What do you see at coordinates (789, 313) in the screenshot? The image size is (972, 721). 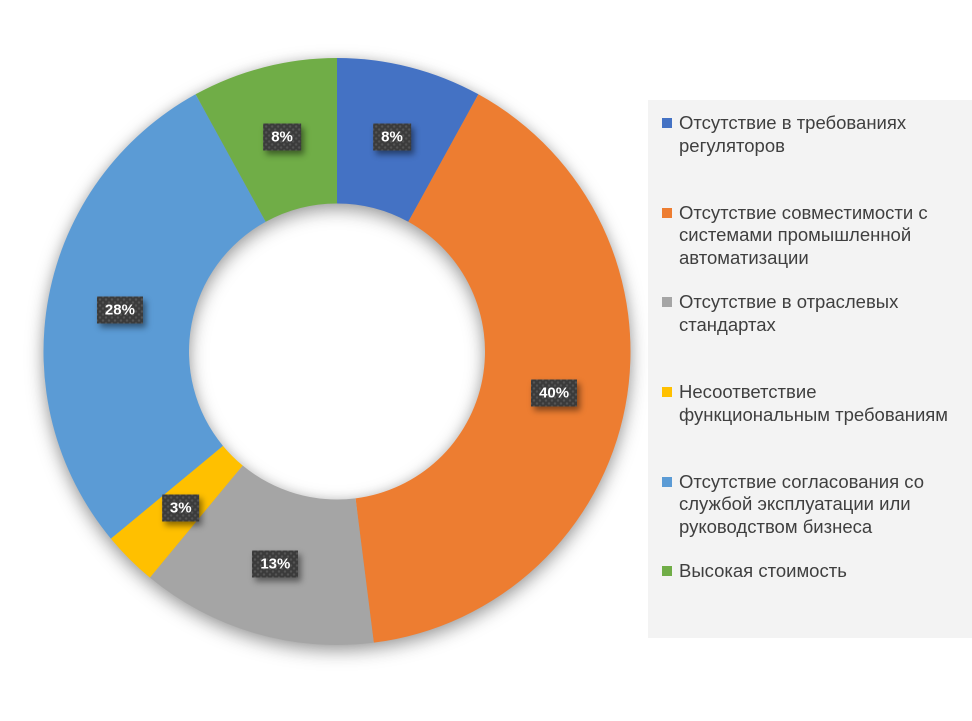 I see `legend-item-label: Отсутствие в отраслевых стандартах` at bounding box center [789, 313].